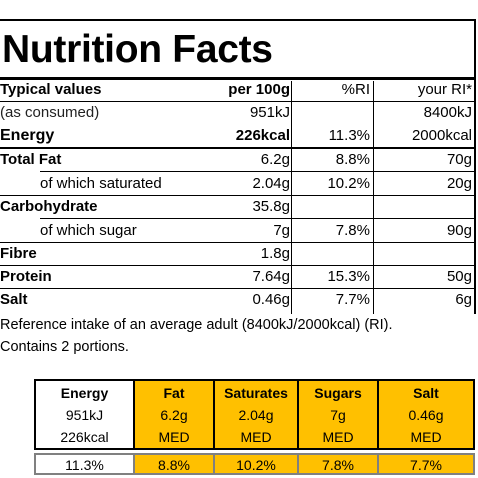  I want to click on energy-row: Energy 226kcal 11.3% 2000kcal, so click(237, 136).